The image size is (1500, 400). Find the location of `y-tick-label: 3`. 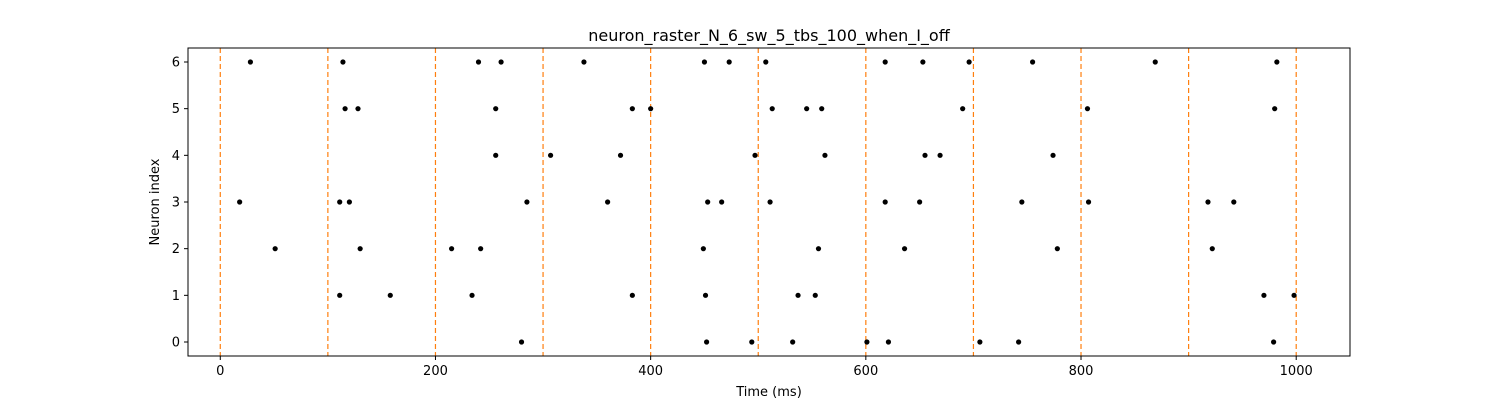

y-tick-label: 3 is located at coordinates (176, 203).